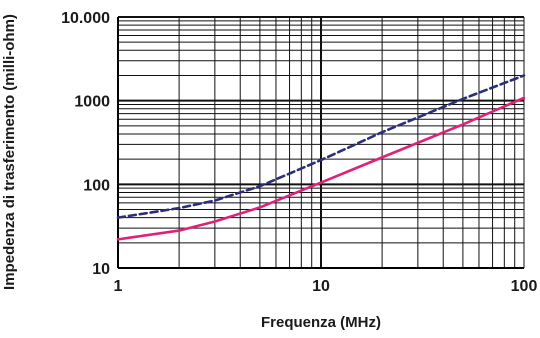 The image size is (540, 338). Describe the element at coordinates (9, 152) in the screenshot. I see `y-axis-title: Impedenza di trasferimento (milli-ohm)` at that location.